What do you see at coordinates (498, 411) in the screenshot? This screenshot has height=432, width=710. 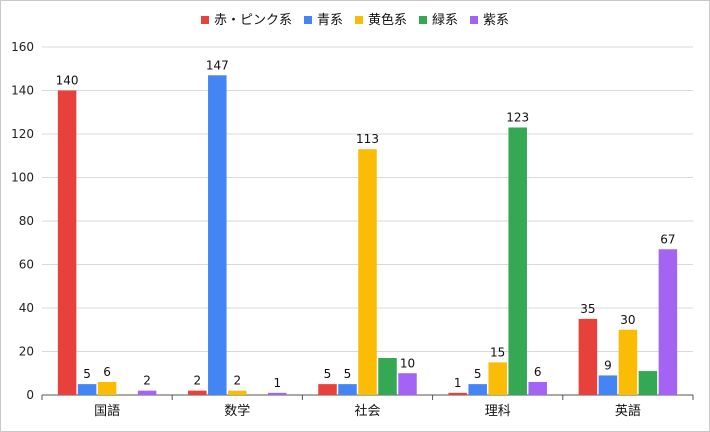 I see `x-tick-label: 理科` at bounding box center [498, 411].